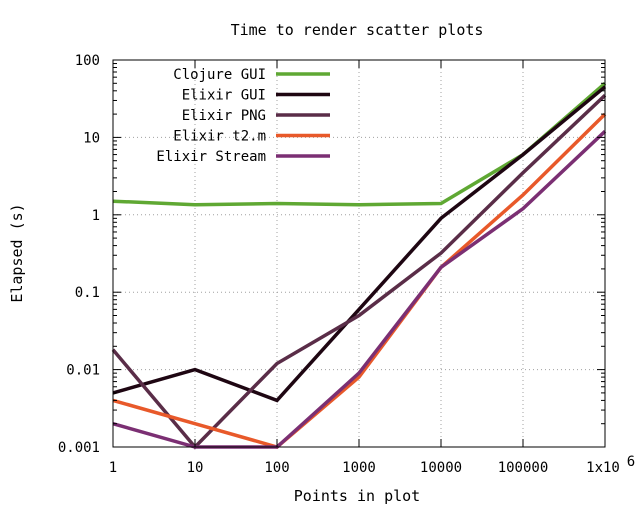 The image size is (640, 512). Describe the element at coordinates (276, 468) in the screenshot. I see `x-tick-label: 100` at that location.